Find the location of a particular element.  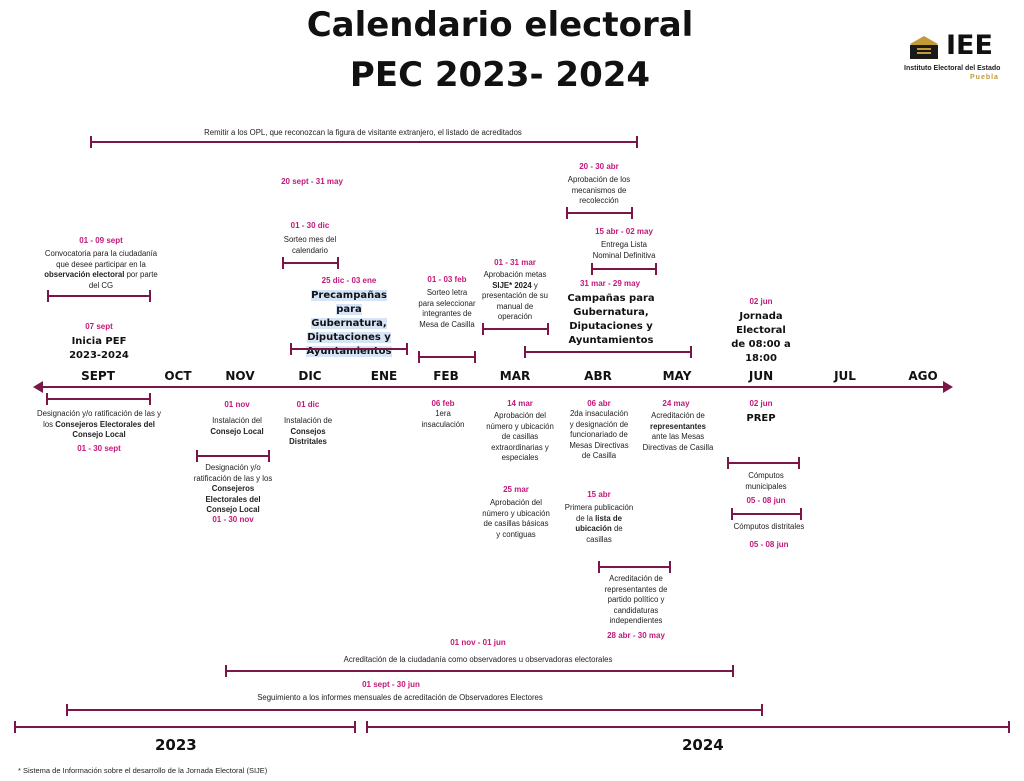

computos-distritales-bar is located at coordinates (766, 514).